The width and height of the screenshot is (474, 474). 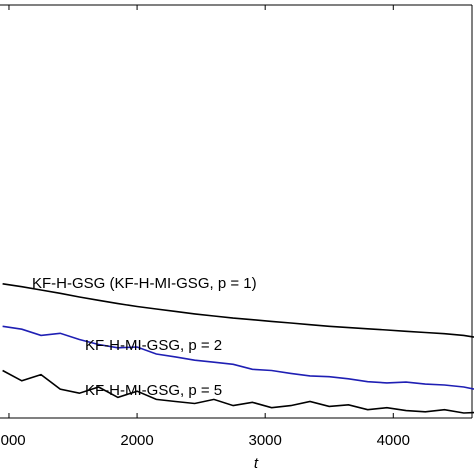 I want to click on series-label: KF-H-MI-GSG, p = 5, so click(x=153, y=390).